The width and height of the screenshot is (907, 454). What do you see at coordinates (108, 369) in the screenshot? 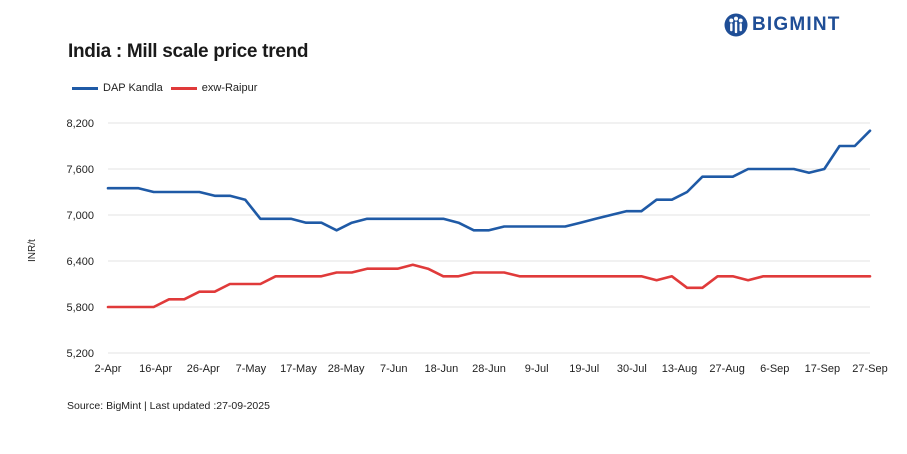
I see `x-tick-label: 2-Apr` at bounding box center [108, 369].